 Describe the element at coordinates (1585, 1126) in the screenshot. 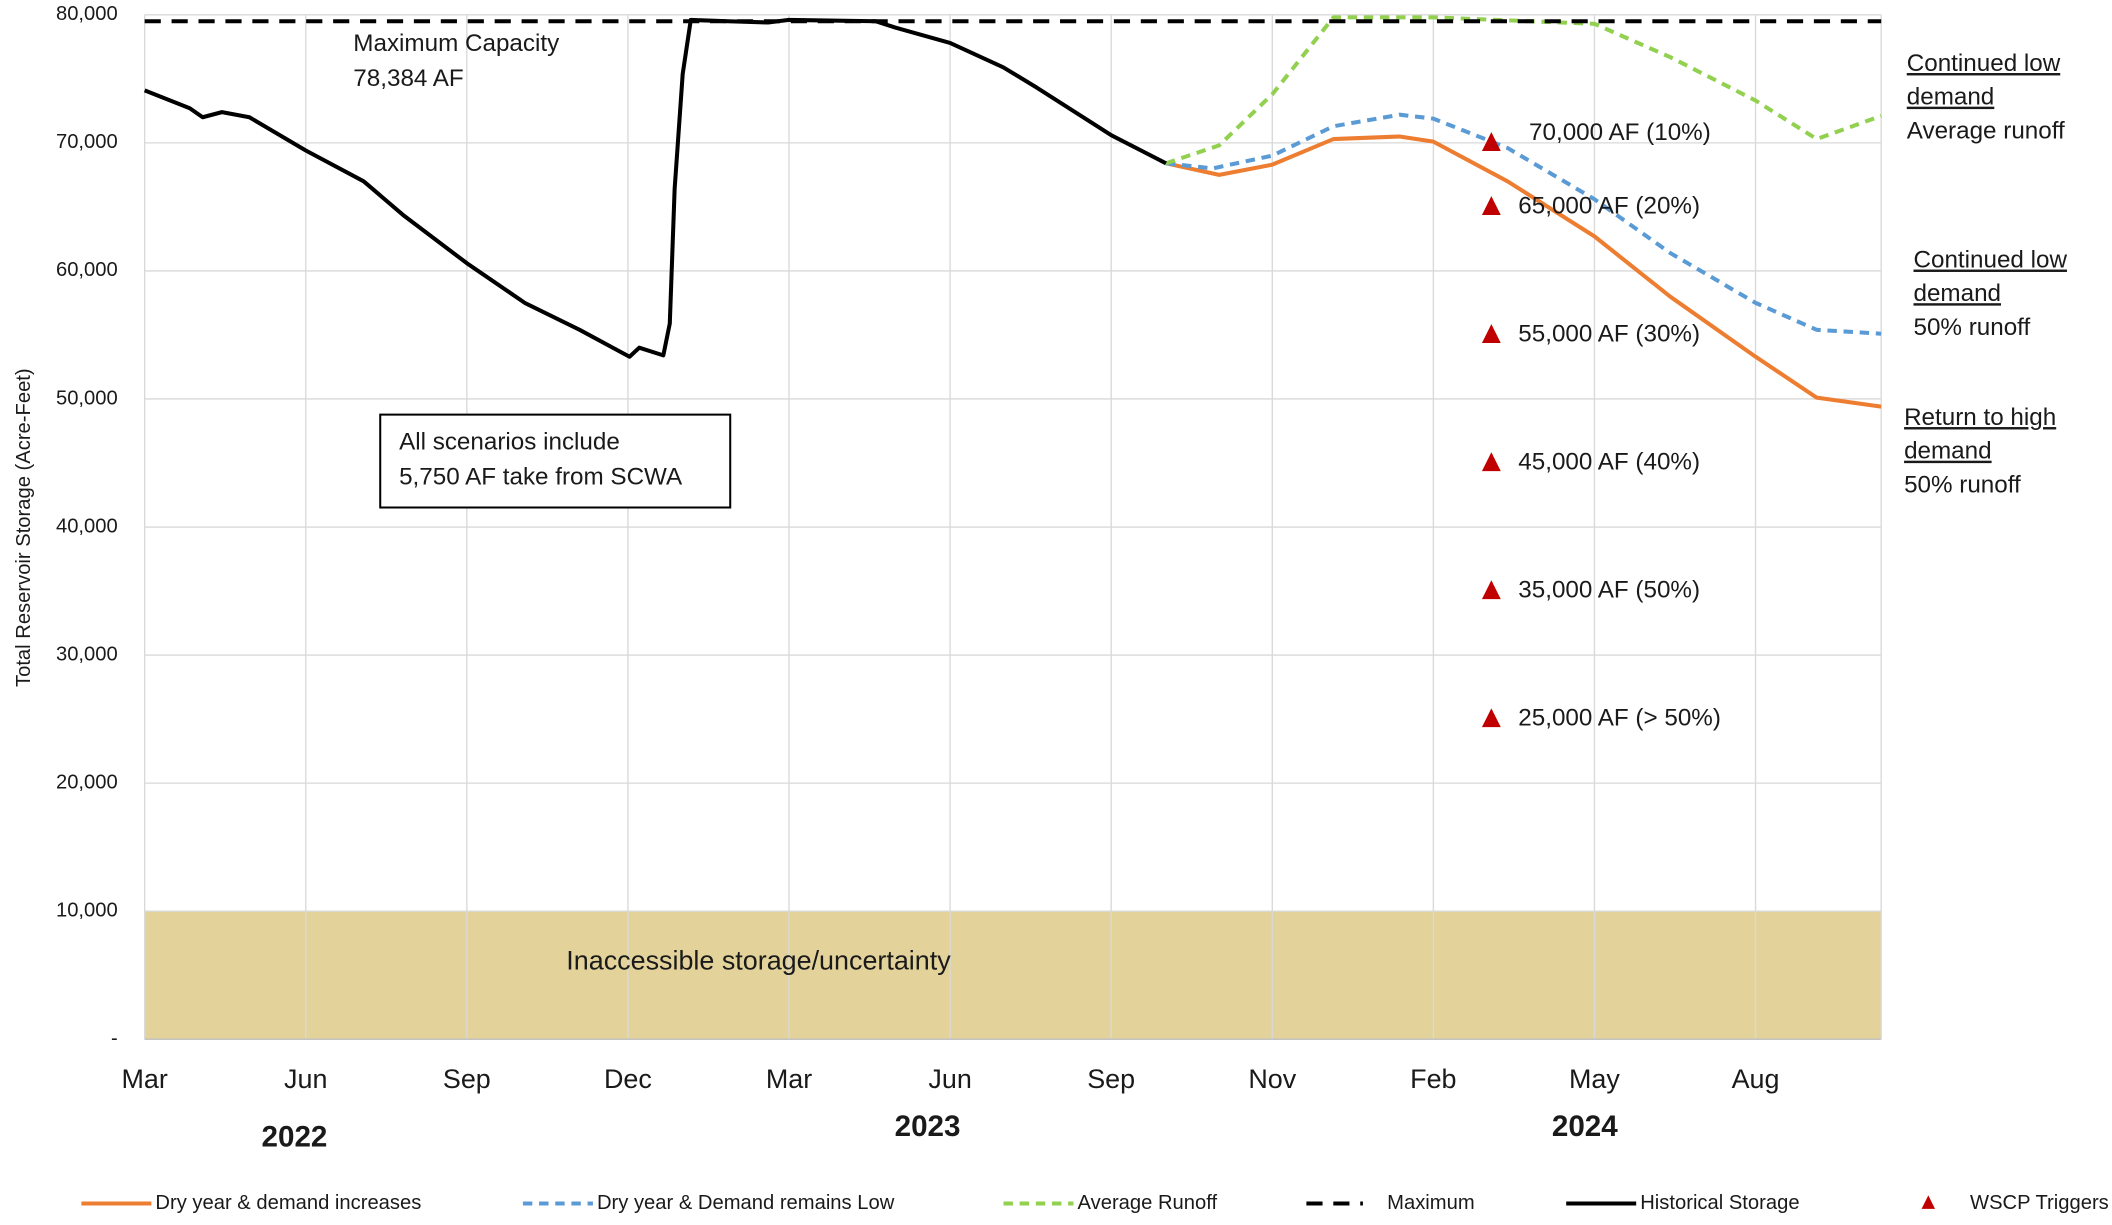

I see `year-label: 2024` at that location.